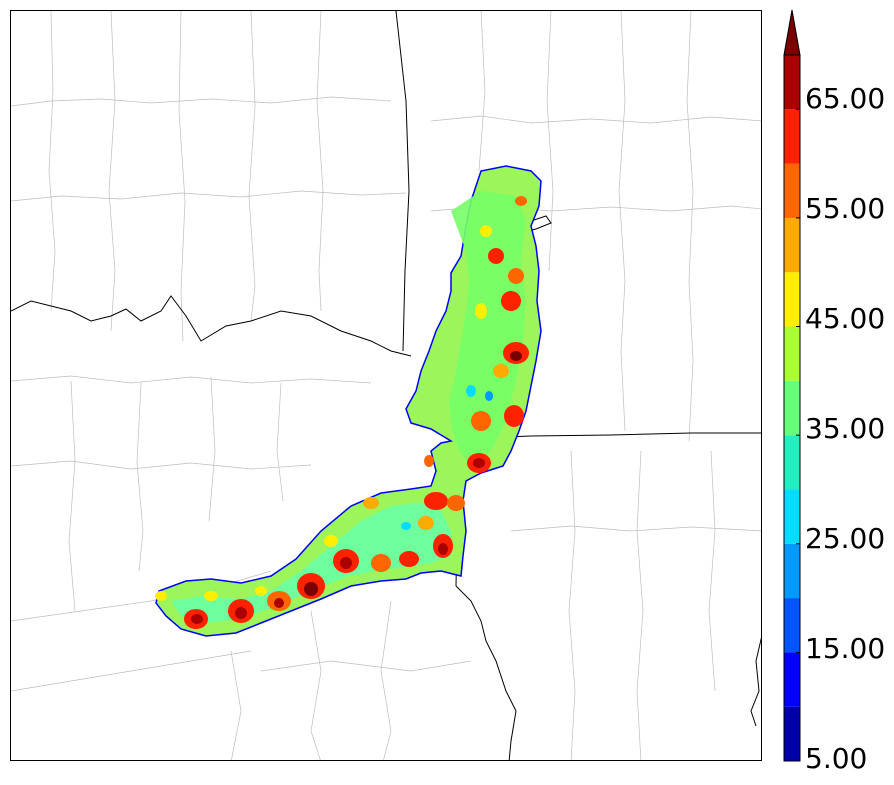  What do you see at coordinates (845, 428) in the screenshot?
I see `colorbar-tick-label: 35.00` at bounding box center [845, 428].